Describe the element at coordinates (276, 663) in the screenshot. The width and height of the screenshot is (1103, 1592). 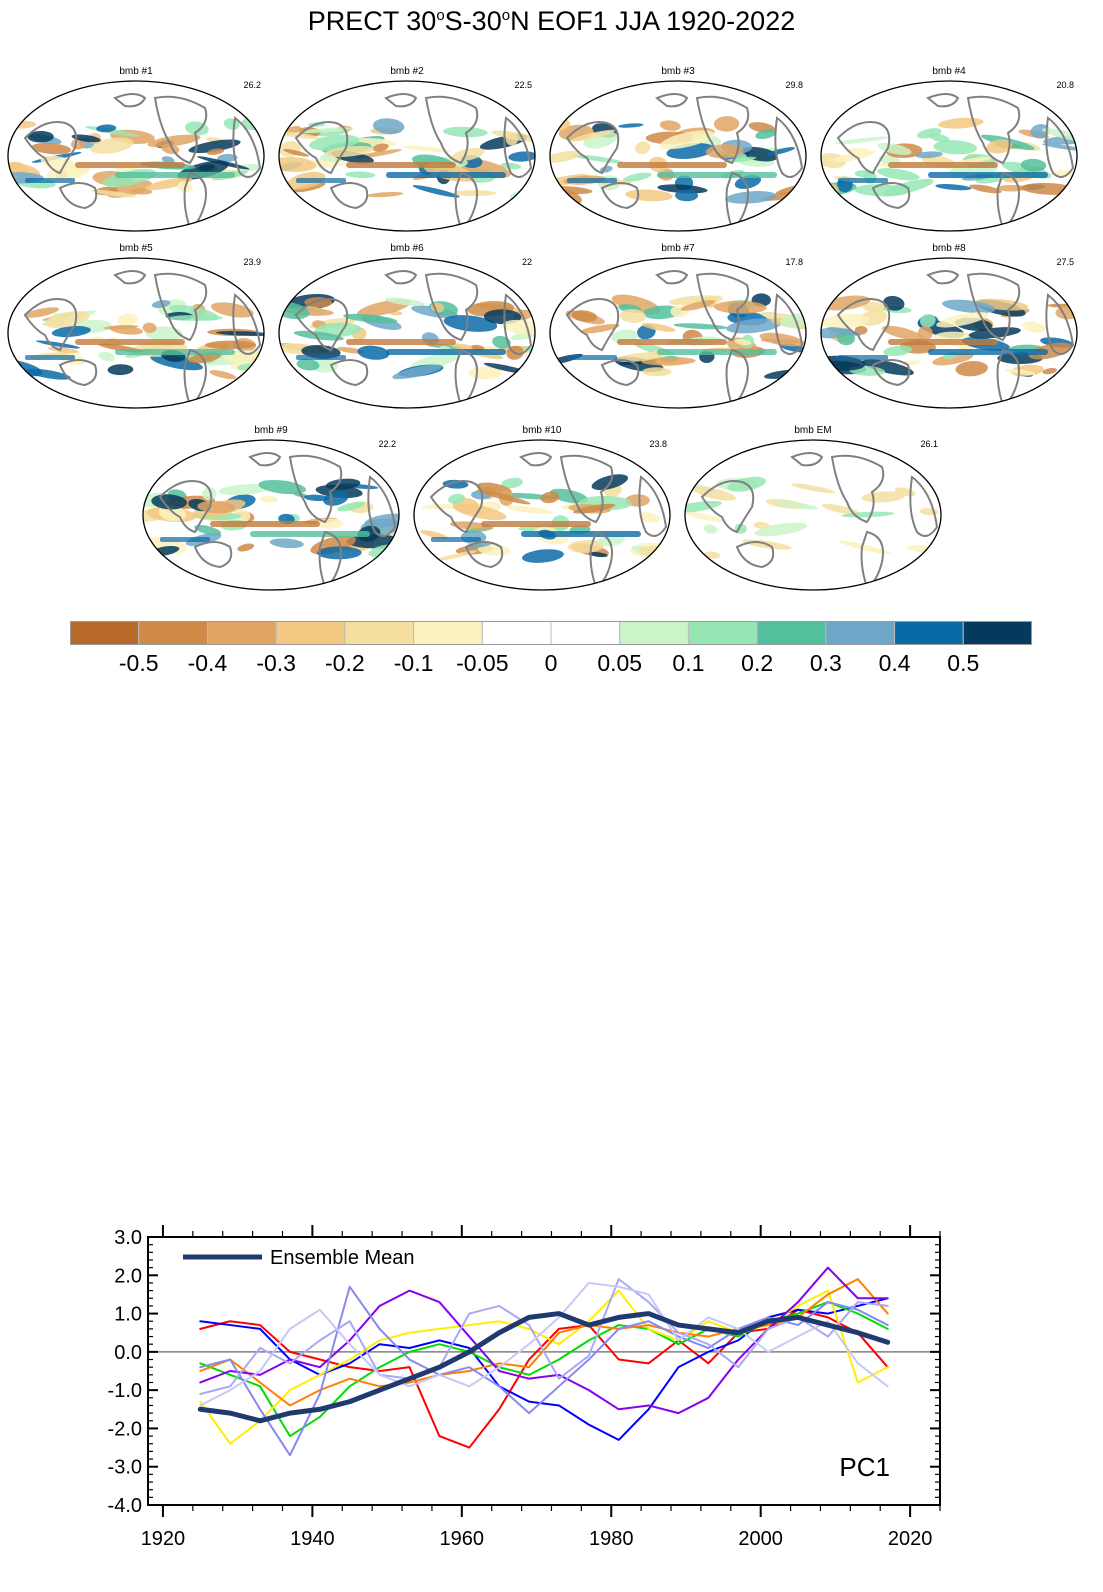
I see `colorbar-tick-label: -0.3` at that location.